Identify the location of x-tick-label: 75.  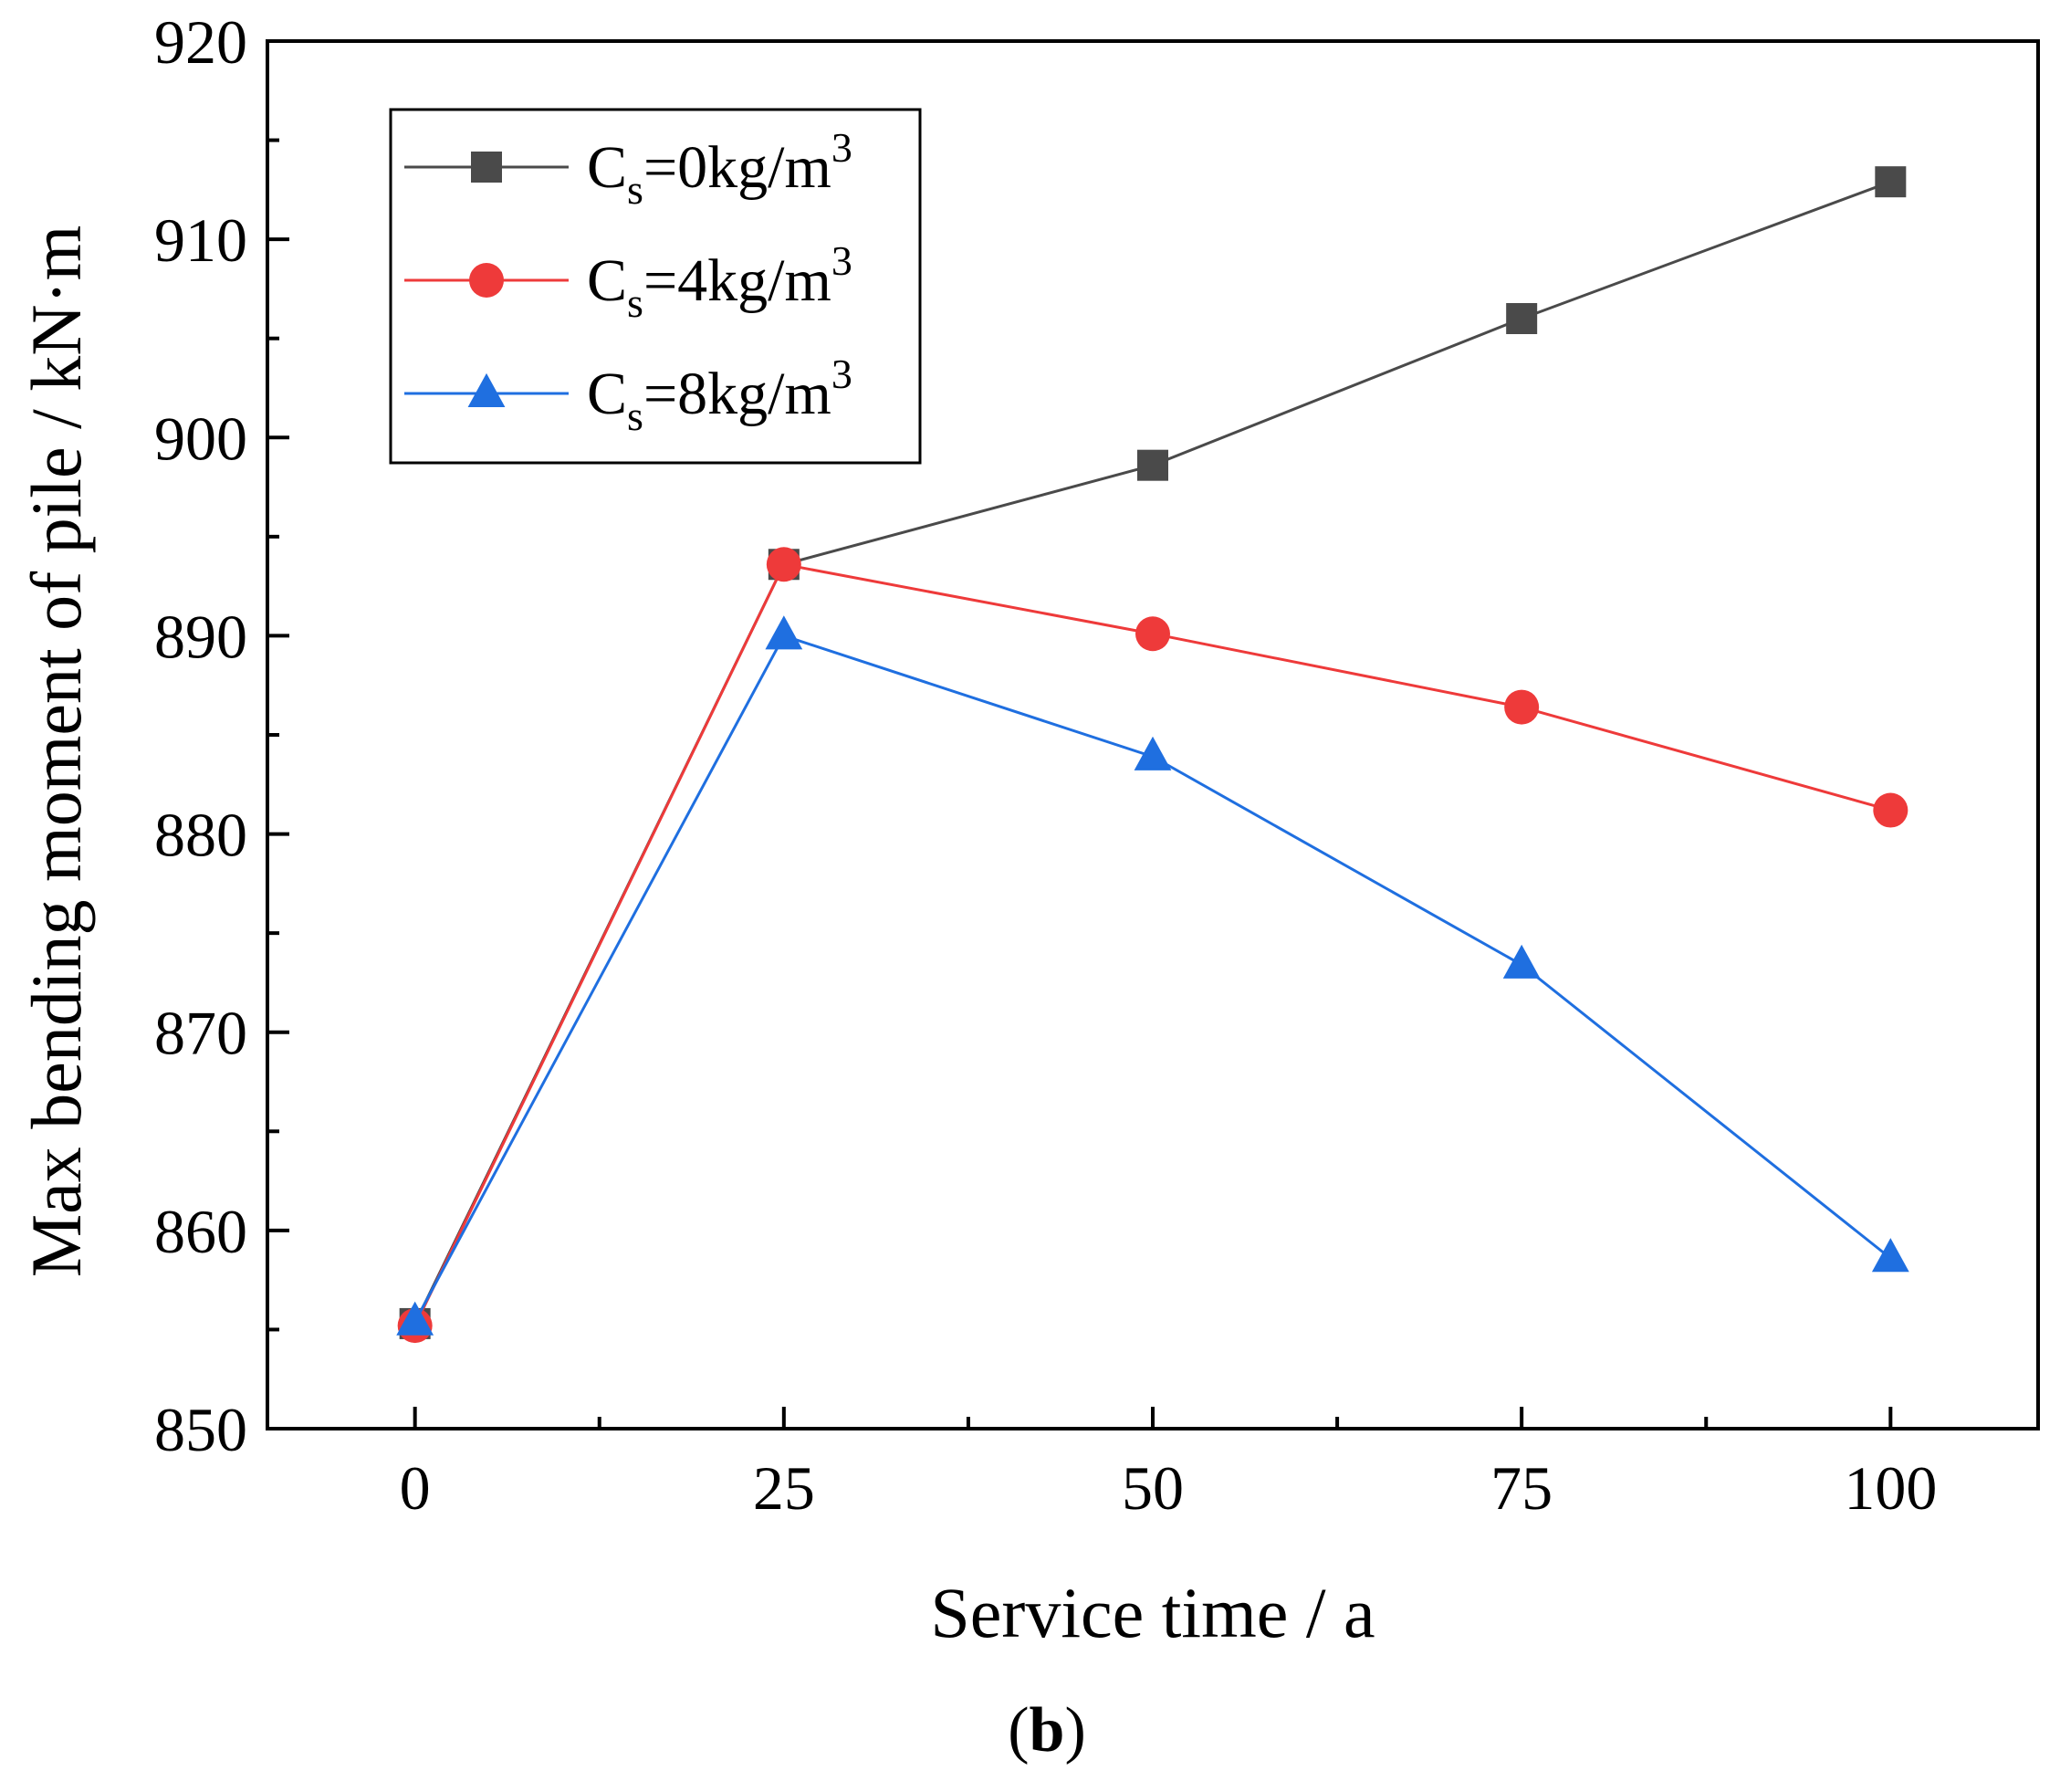
(1521, 1488).